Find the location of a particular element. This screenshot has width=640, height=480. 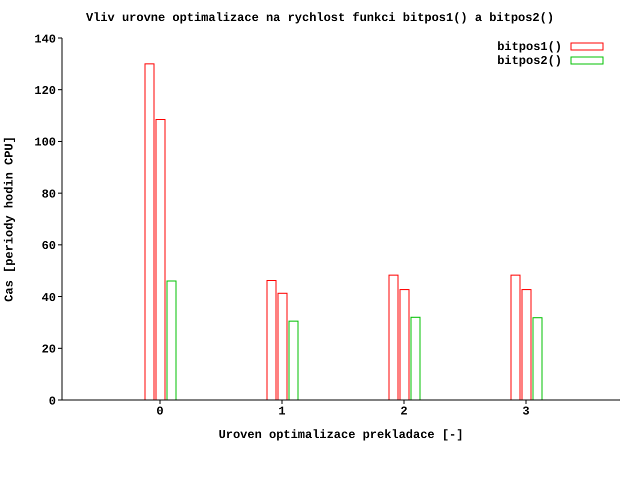

y-tick-label: 20 is located at coordinates (49, 349).